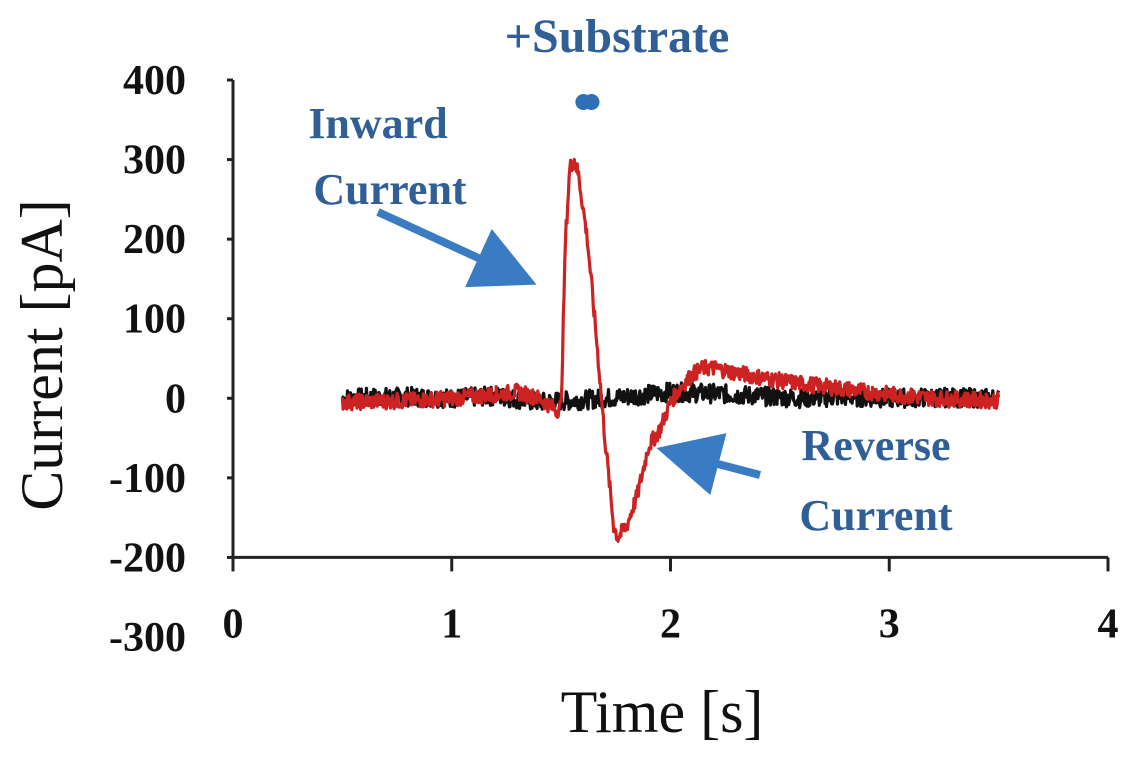 The image size is (1133, 763). Describe the element at coordinates (175, 399) in the screenshot. I see `y-tick-label: 0` at that location.